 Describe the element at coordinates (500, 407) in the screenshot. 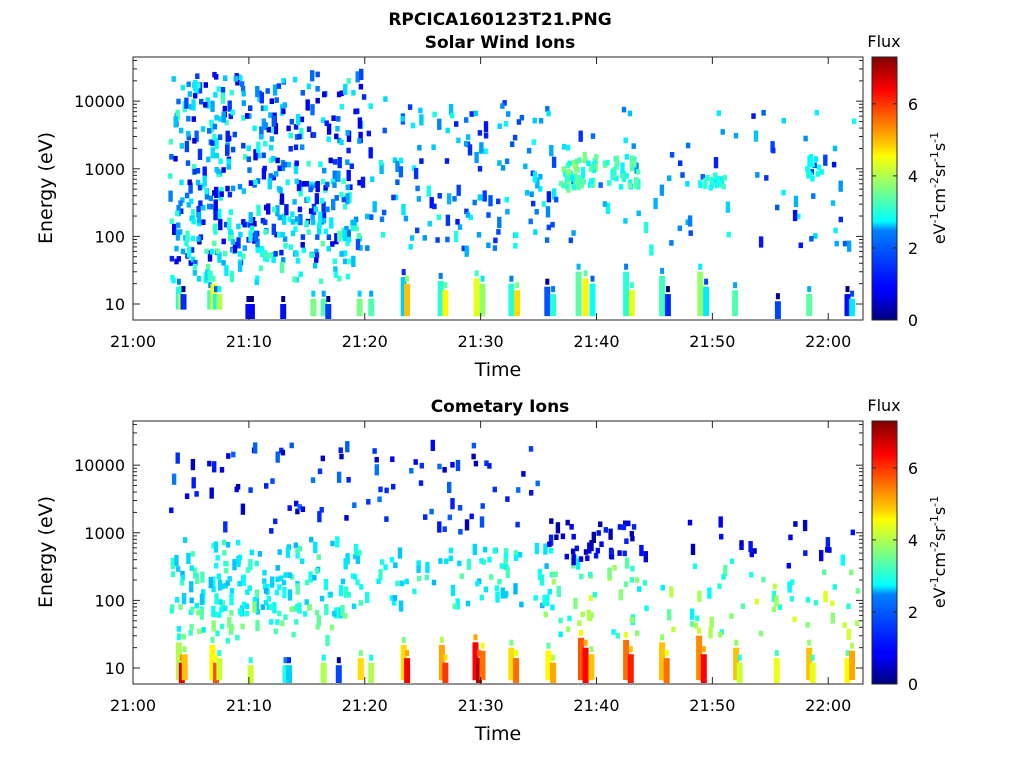

I see `panel-title: Cometary Ions` at that location.